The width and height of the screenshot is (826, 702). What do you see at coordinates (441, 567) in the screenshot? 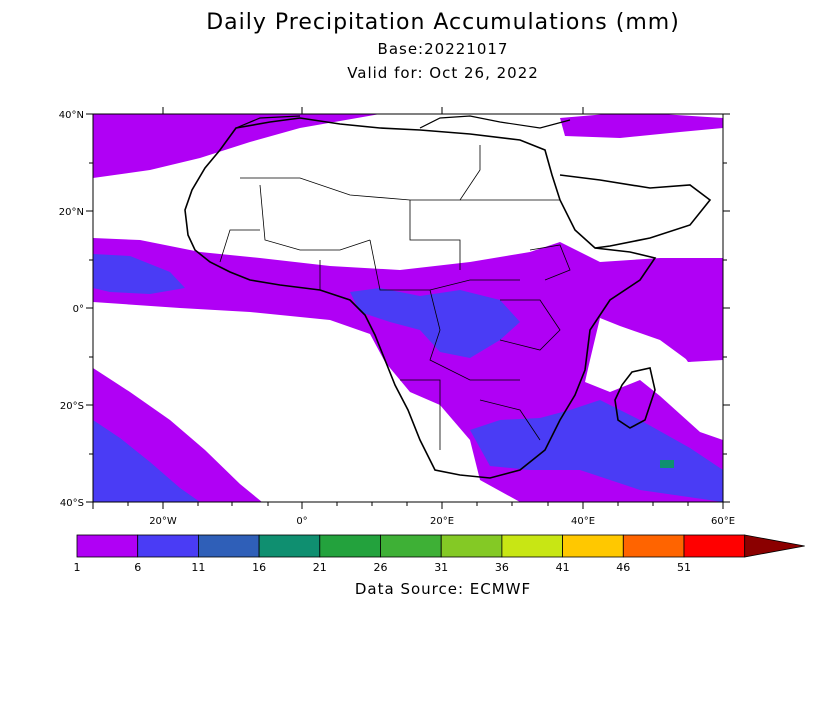
I see `colorbar-label-31: 31` at bounding box center [441, 567].